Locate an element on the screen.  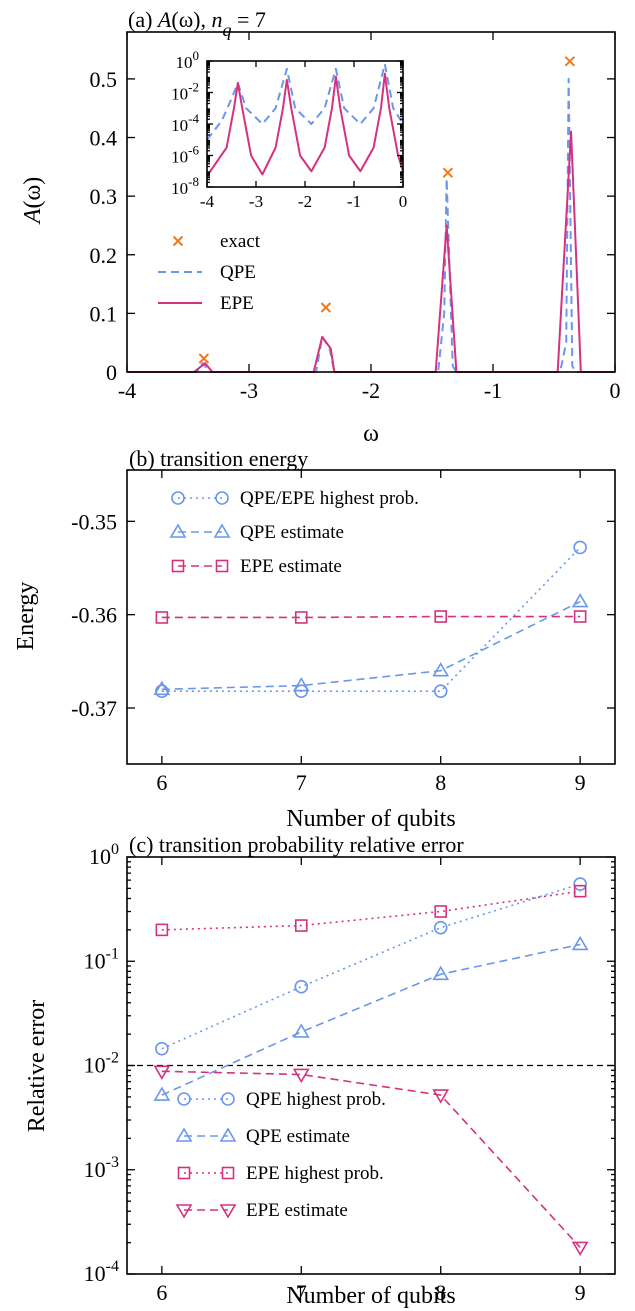
inset-ytick-label: 10⁻⁶ is located at coordinates (185, 155).